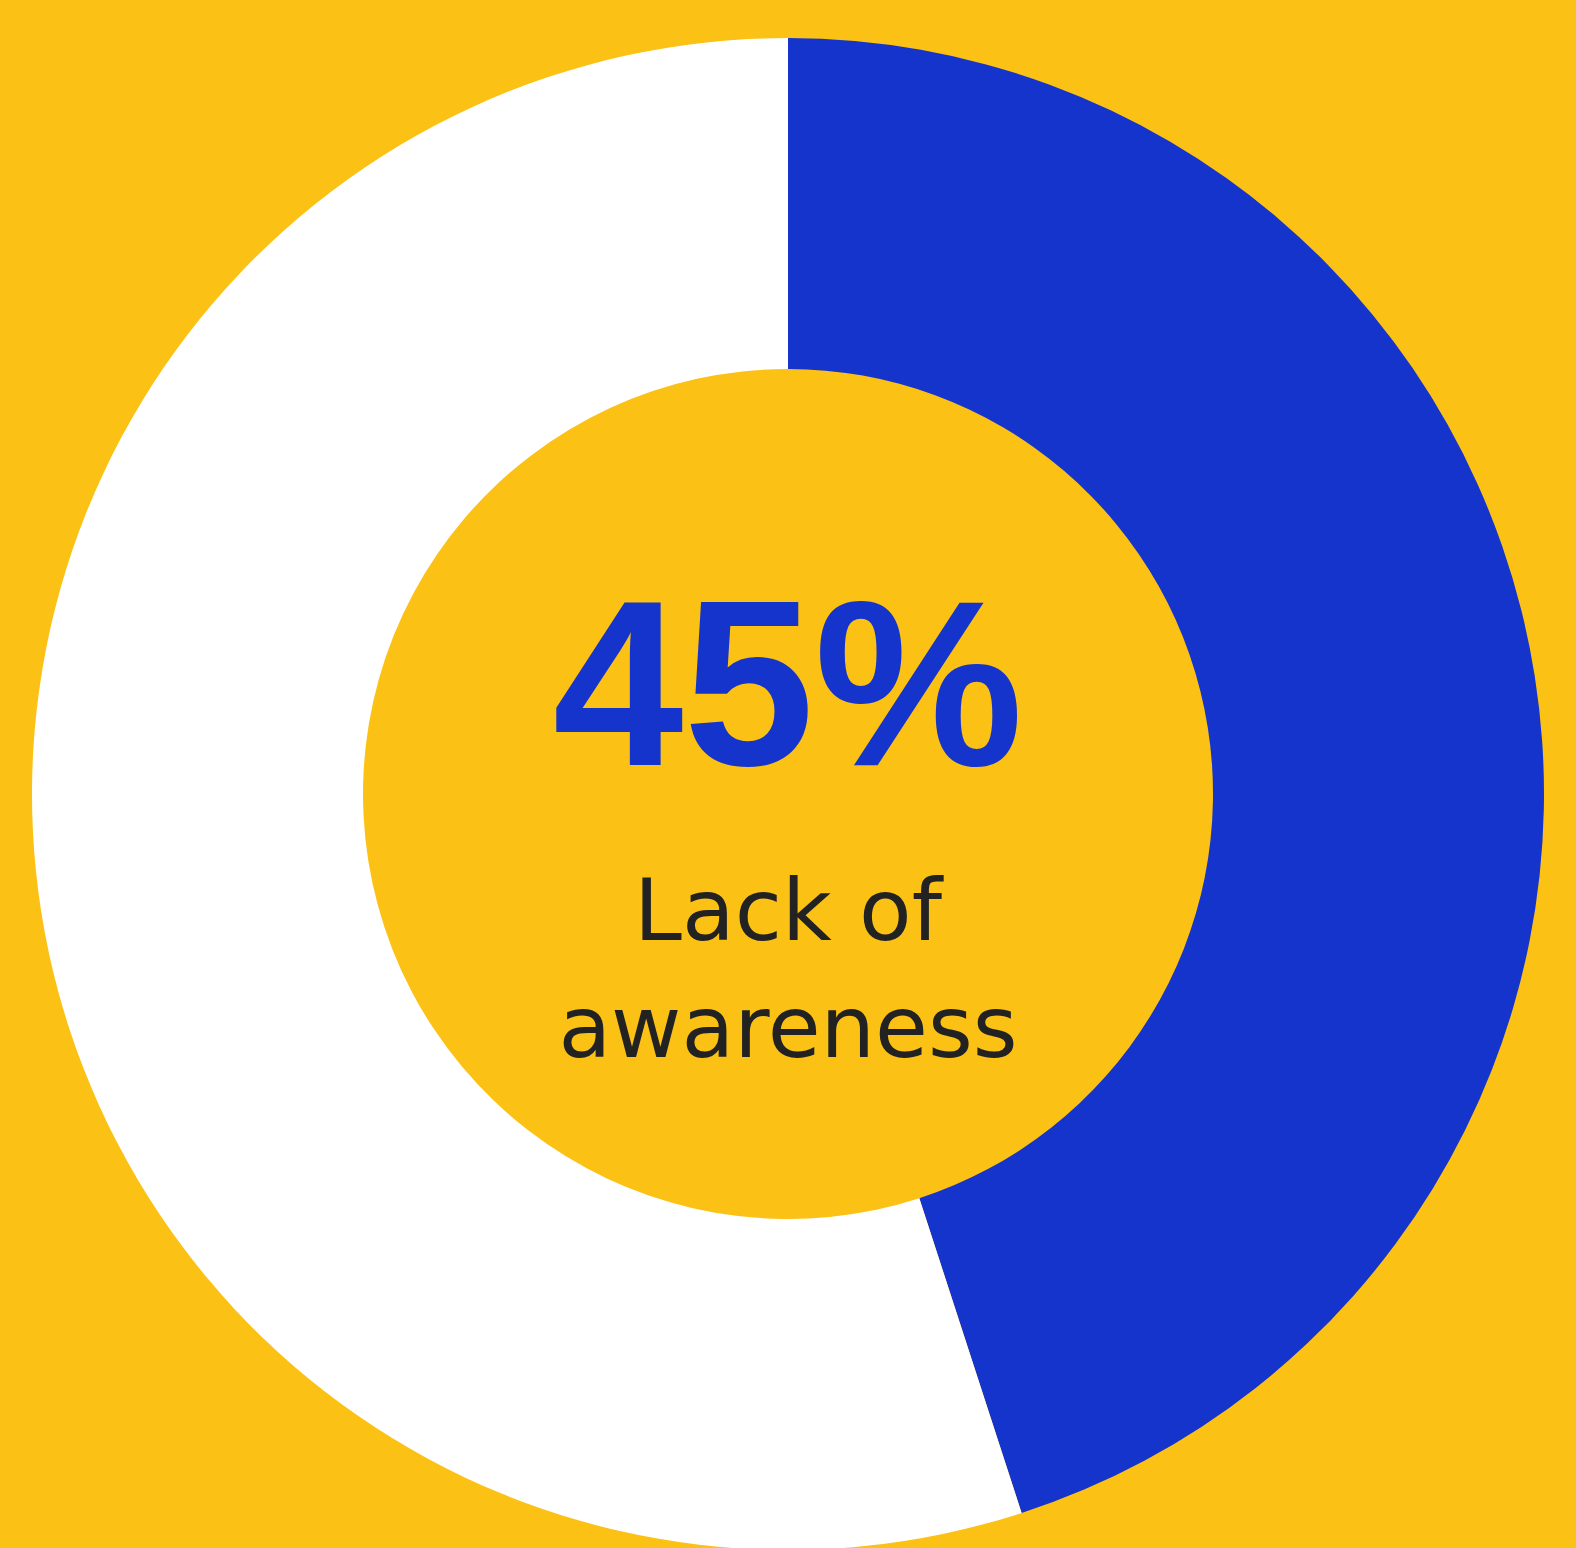 This screenshot has width=1576, height=1548. What do you see at coordinates (788, 968) in the screenshot?
I see `slice-label: Lack of awareness` at bounding box center [788, 968].